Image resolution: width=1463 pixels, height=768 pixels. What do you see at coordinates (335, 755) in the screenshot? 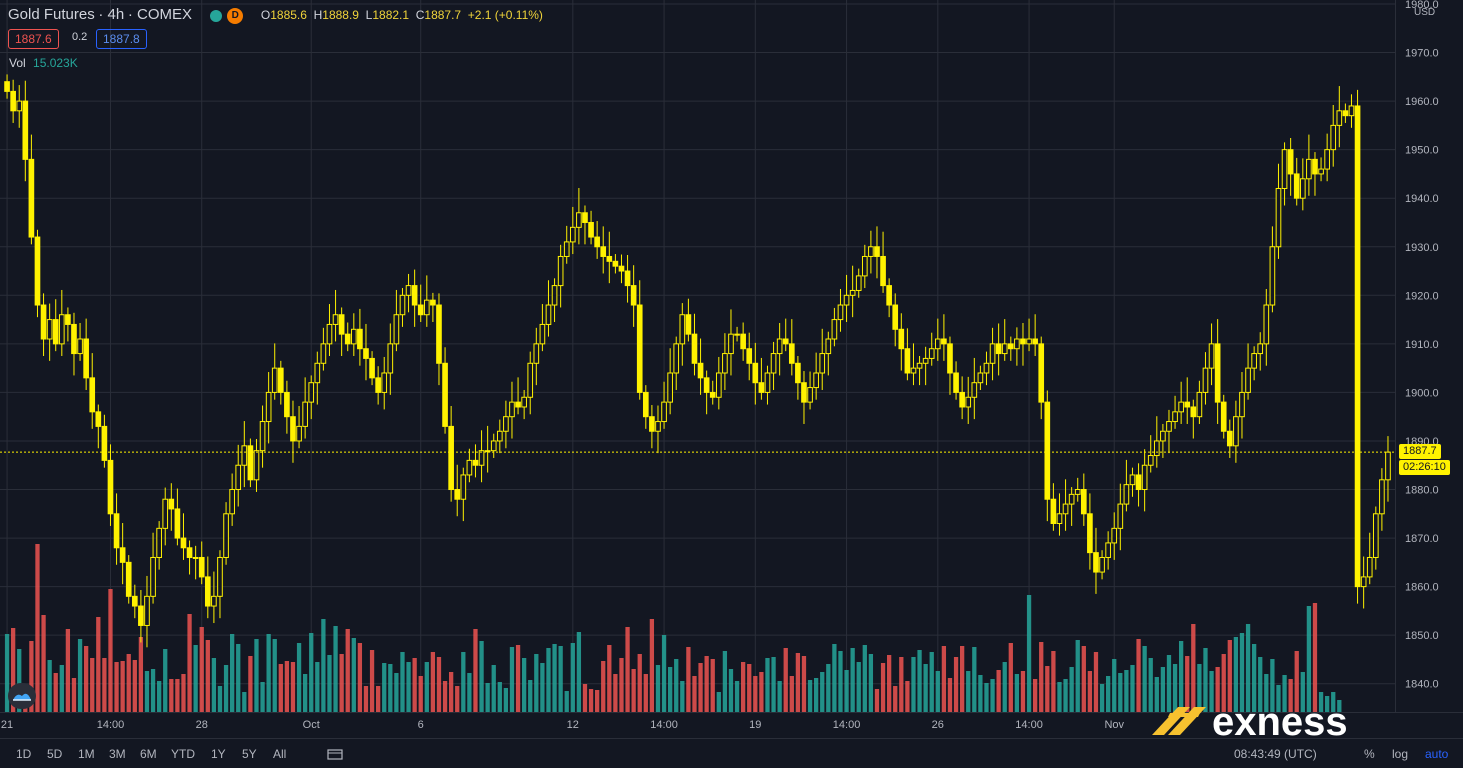
I see `date-range-icon` at bounding box center [335, 755].